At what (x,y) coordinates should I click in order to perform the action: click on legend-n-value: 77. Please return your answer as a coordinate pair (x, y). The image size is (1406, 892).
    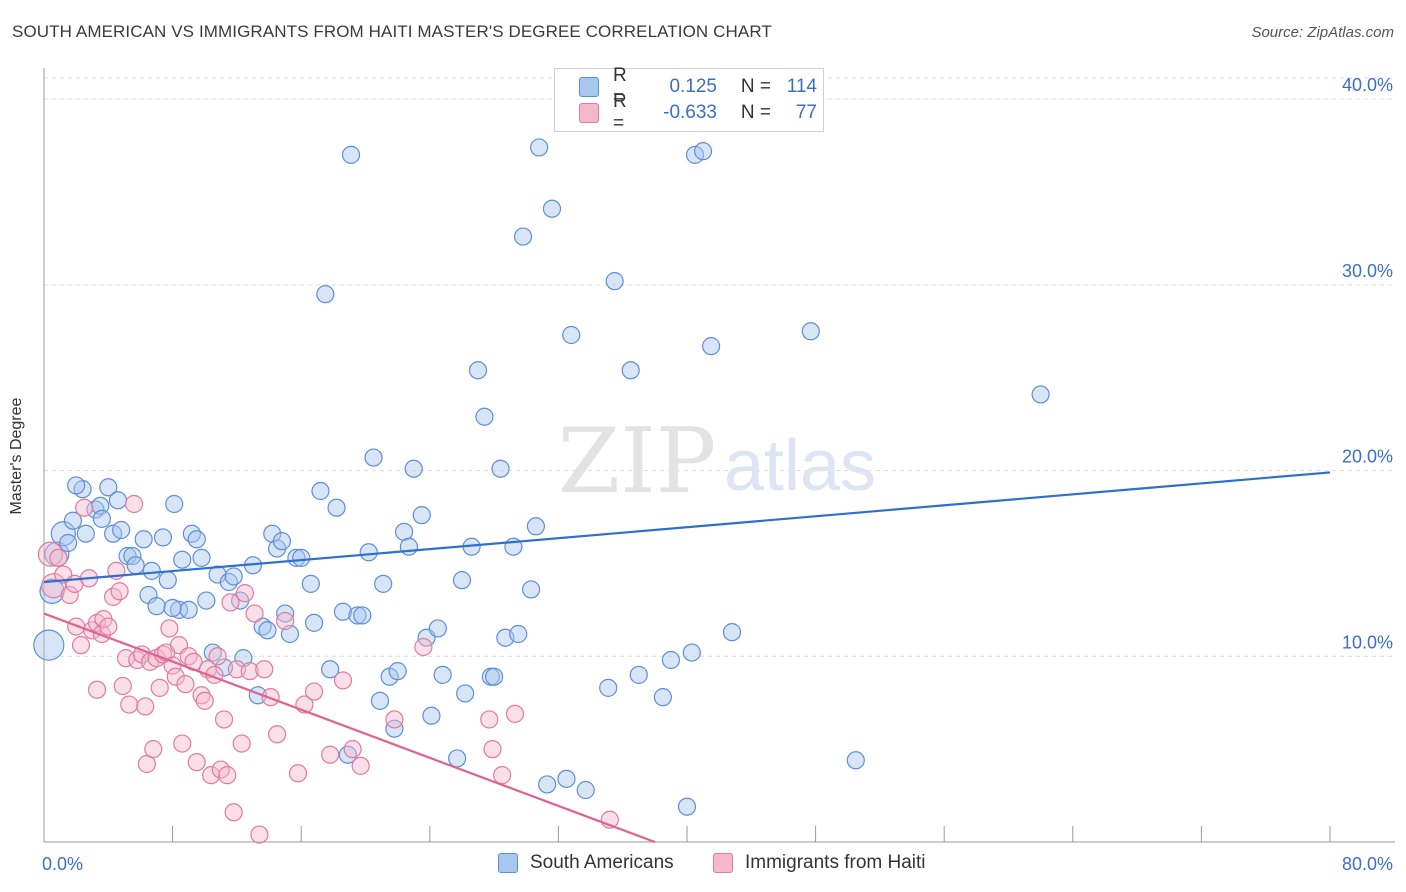
    Looking at the image, I should click on (806, 112).